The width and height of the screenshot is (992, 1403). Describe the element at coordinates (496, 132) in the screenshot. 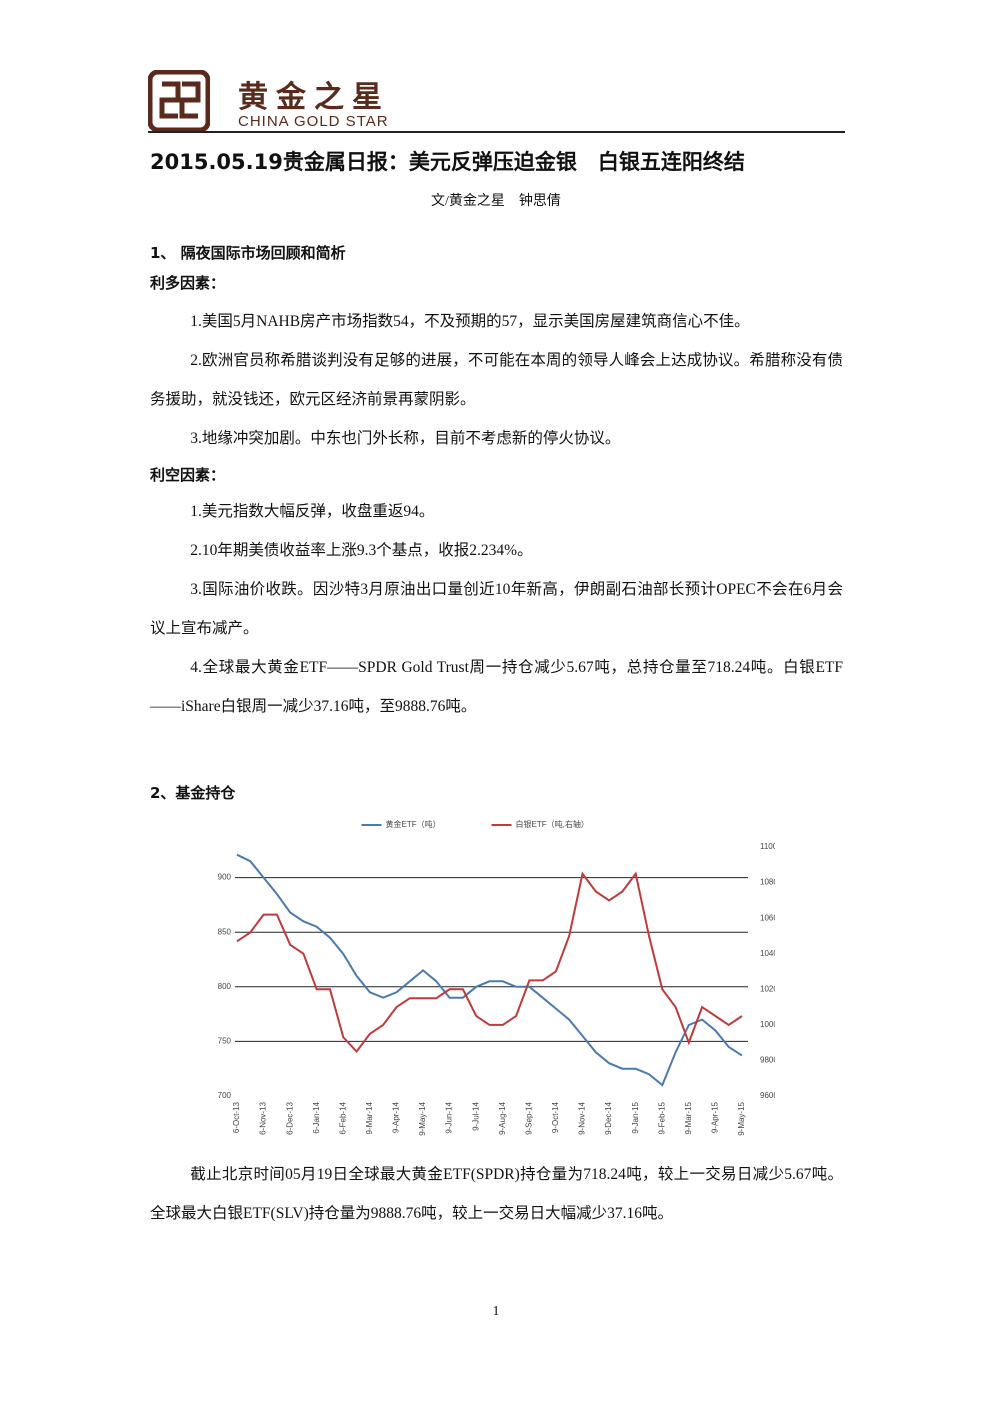

I see `header-rule` at that location.